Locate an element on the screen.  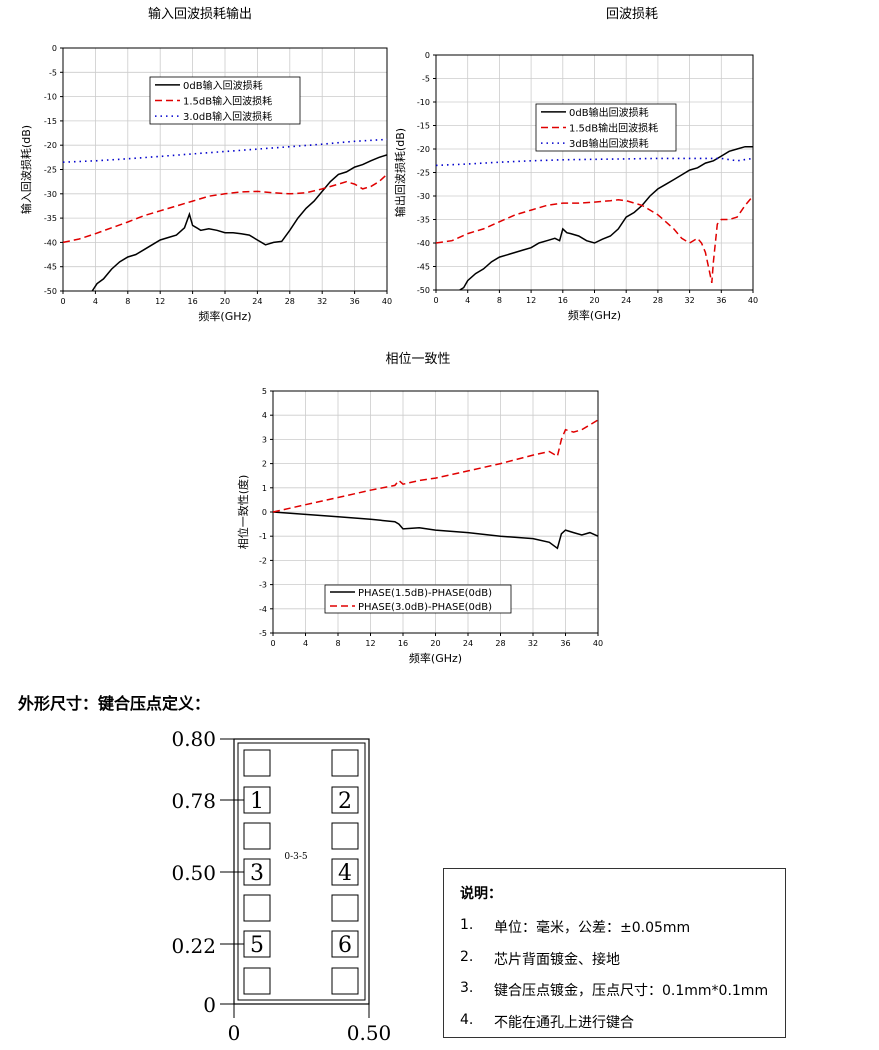
chip-label: 0-3-5 is located at coordinates (296, 857).